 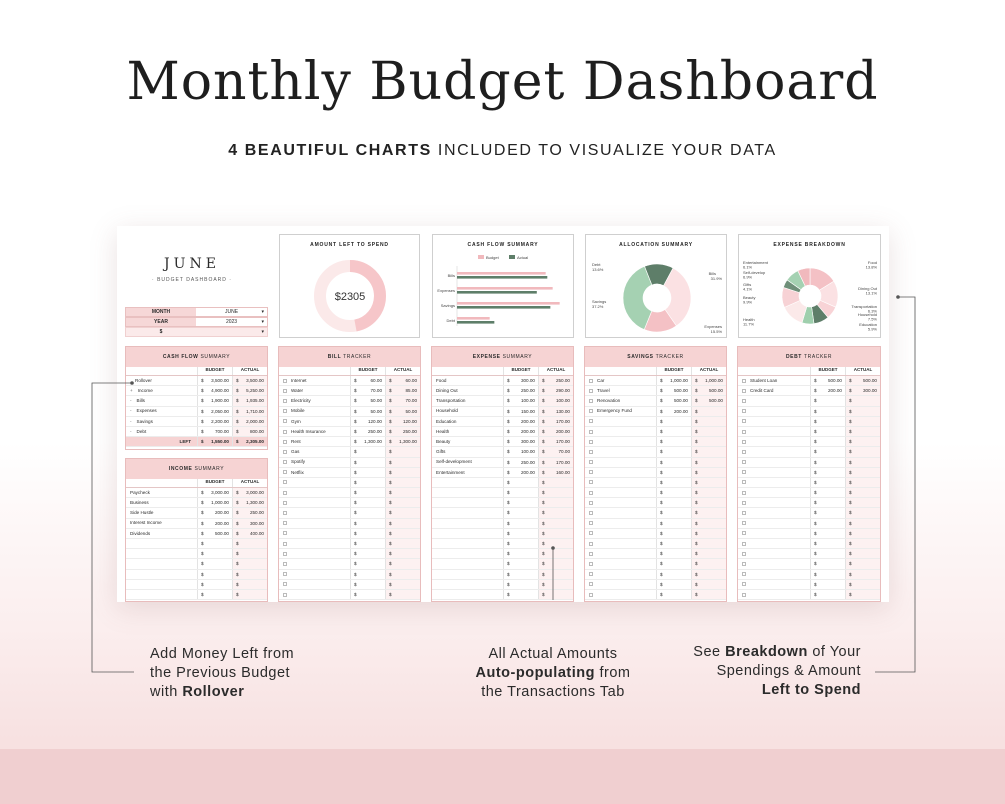 I want to click on table-row: Gym $120.00 $120.00, so click(x=349, y=421).